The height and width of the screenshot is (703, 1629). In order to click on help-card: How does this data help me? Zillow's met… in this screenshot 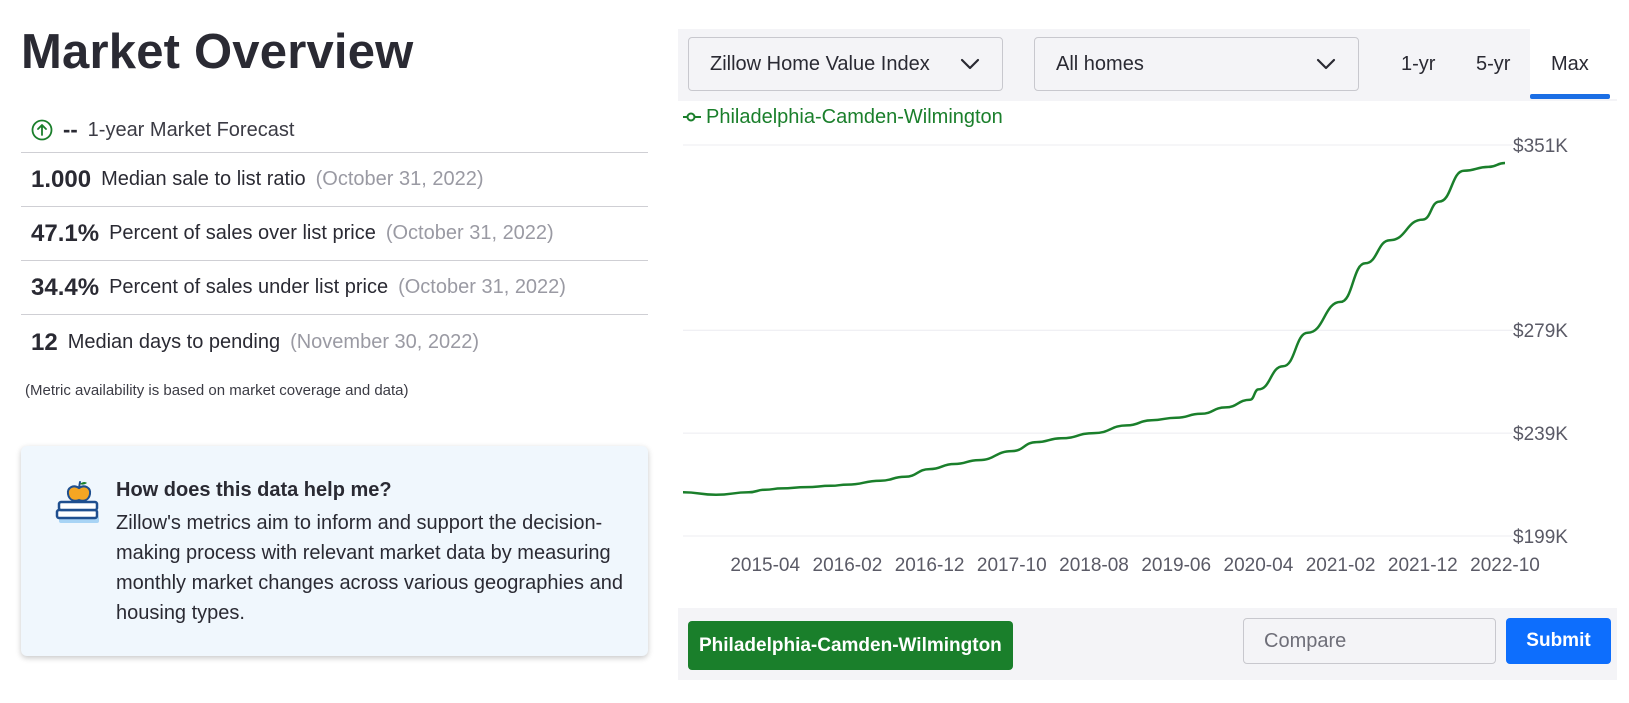, I will do `click(334, 551)`.